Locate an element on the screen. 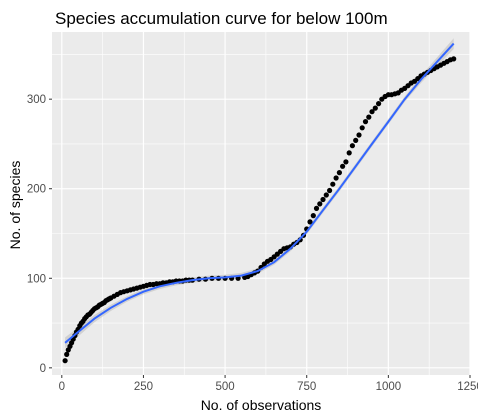  x-axis-title: No. of observations is located at coordinates (261, 405).